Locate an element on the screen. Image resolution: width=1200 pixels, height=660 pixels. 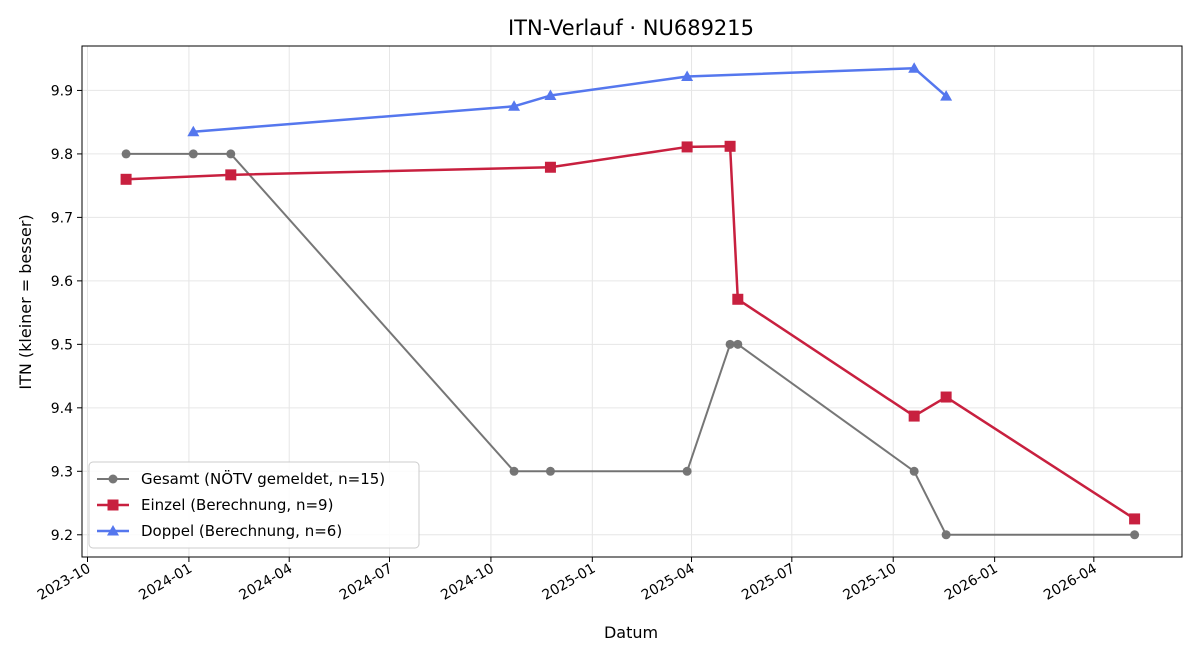
x-tick-label: 2024-04 is located at coordinates (266, 582).